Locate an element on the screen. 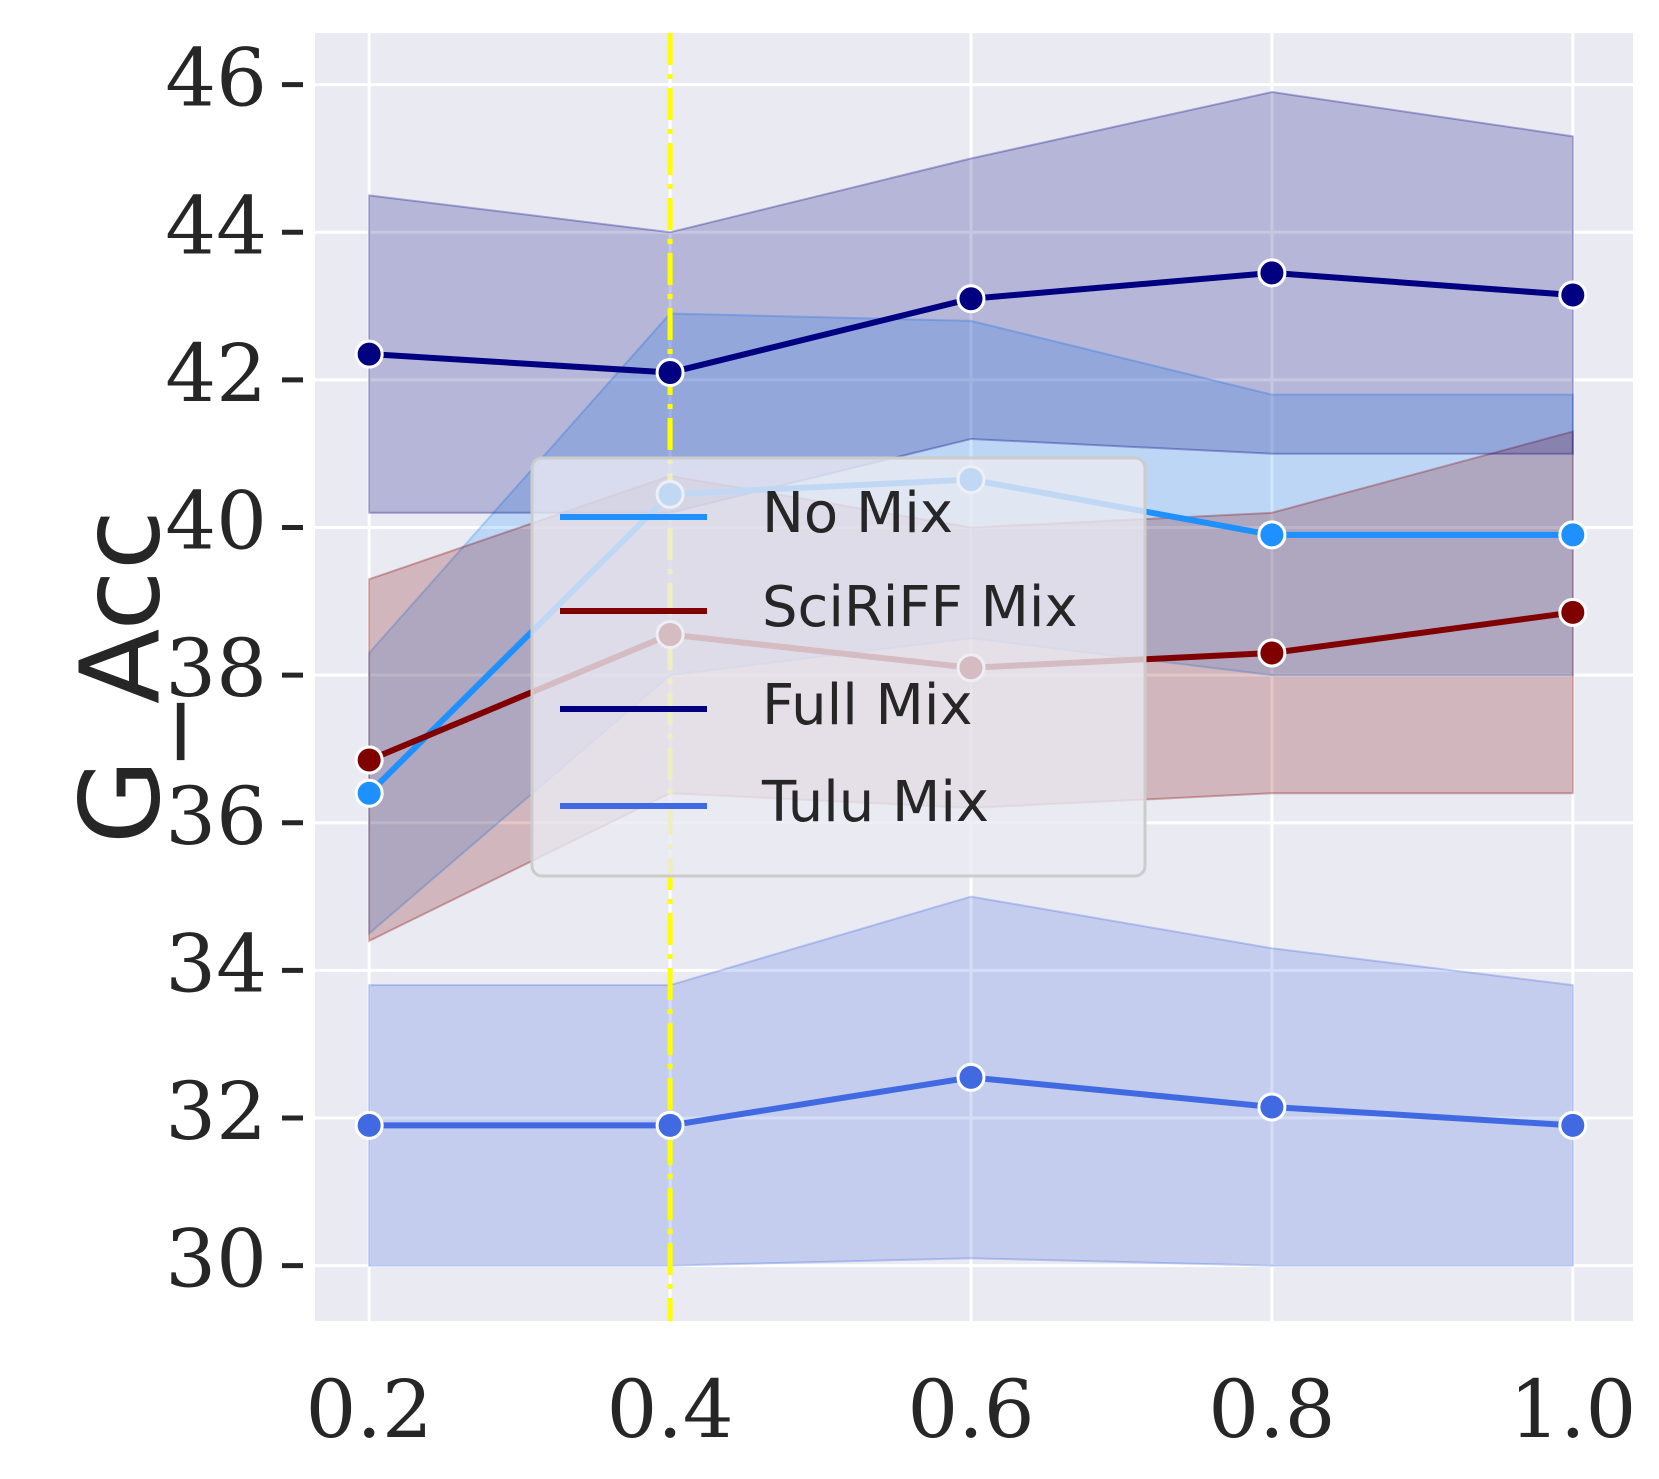  legend-label: Tulu Mix is located at coordinates (875, 802).